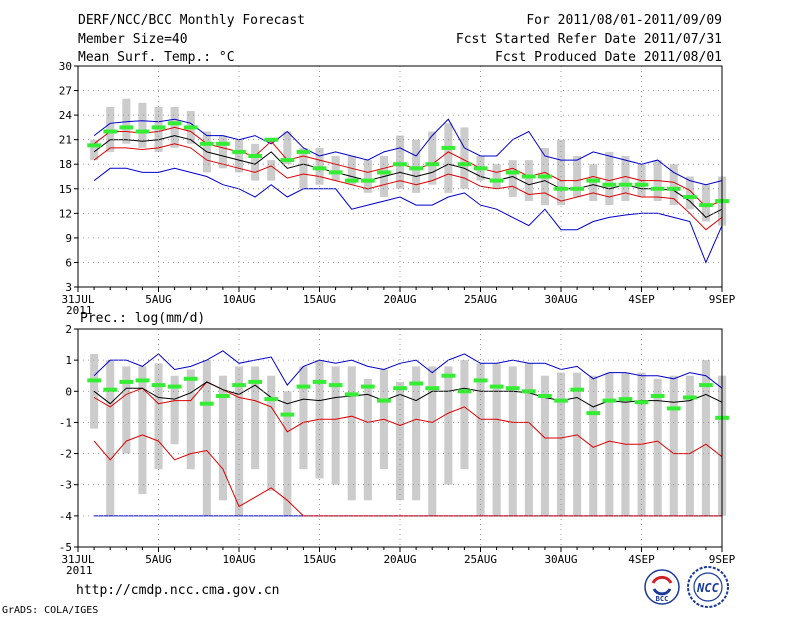 The image size is (800, 622). I want to click on temp-xtick-label: 9SEP, so click(722, 299).